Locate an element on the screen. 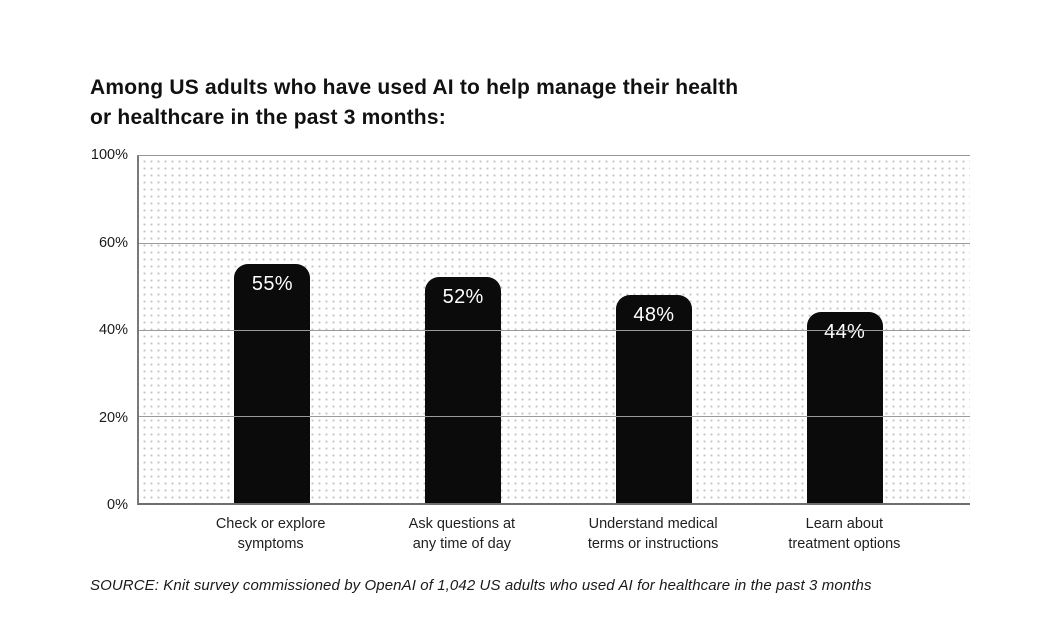 Image resolution: width=1062 pixels, height=617 pixels. bar-column-1: 55% is located at coordinates (272, 329).